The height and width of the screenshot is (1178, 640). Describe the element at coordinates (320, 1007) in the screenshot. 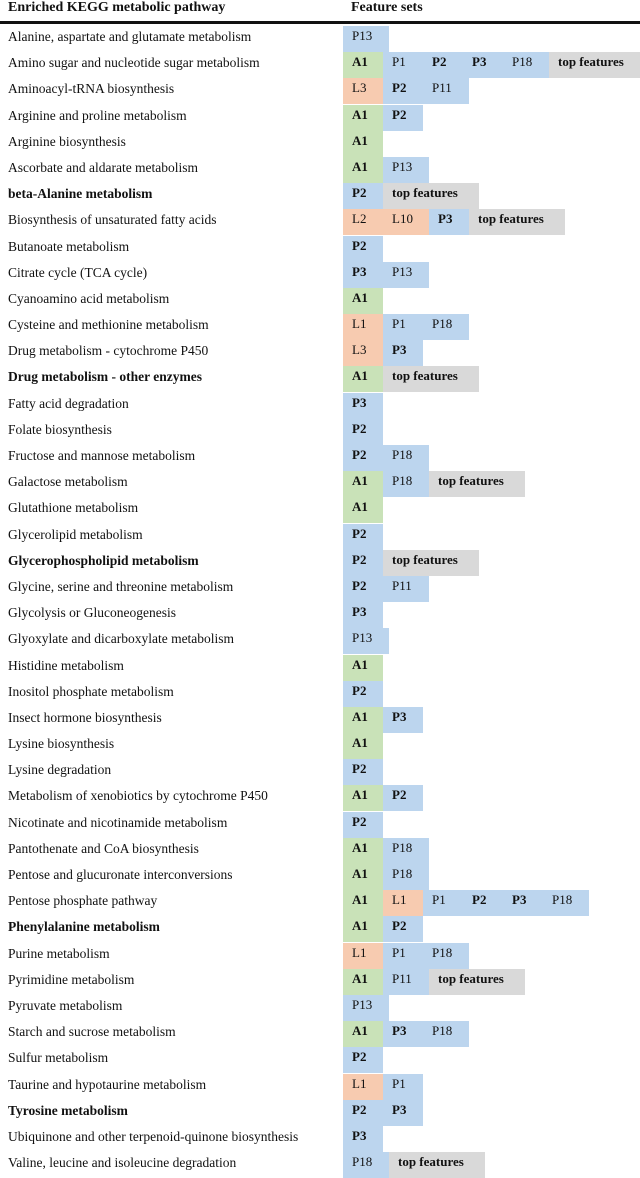

I see `table-row: Pyruvate metabolism P13` at that location.